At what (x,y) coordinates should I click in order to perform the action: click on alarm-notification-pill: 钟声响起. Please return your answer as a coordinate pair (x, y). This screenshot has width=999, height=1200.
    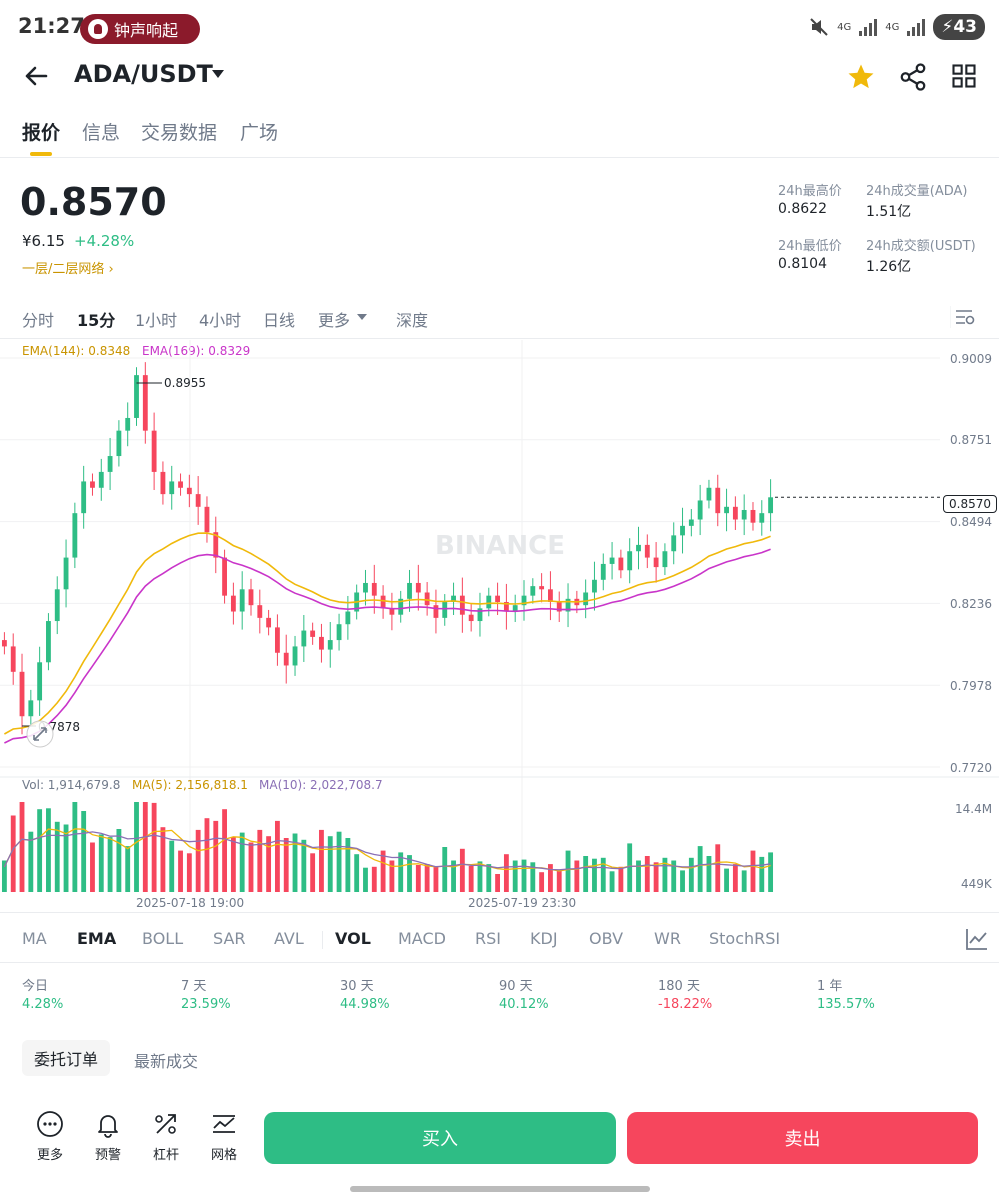
    Looking at the image, I should click on (140, 29).